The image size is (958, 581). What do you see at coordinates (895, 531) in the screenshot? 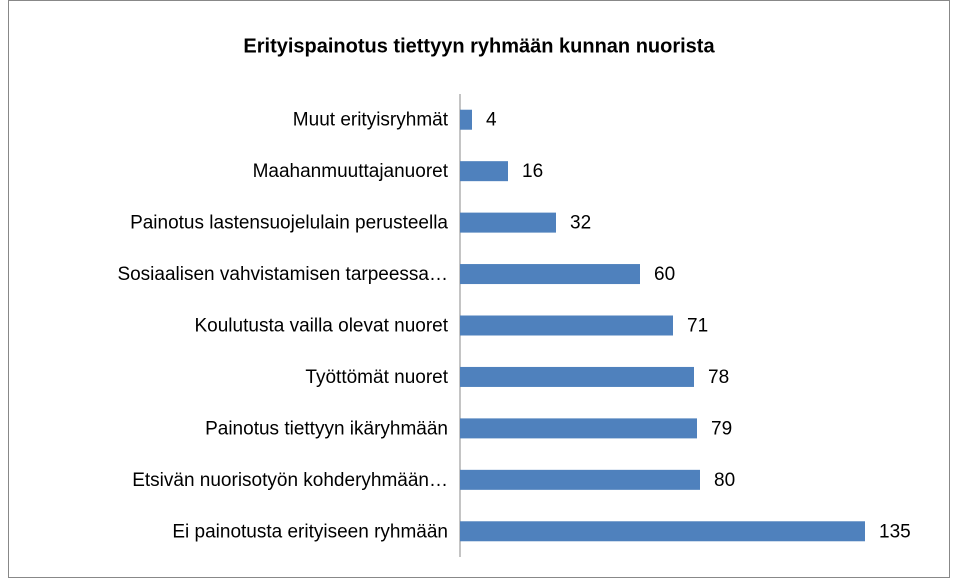
I see `data-label: 135` at bounding box center [895, 531].